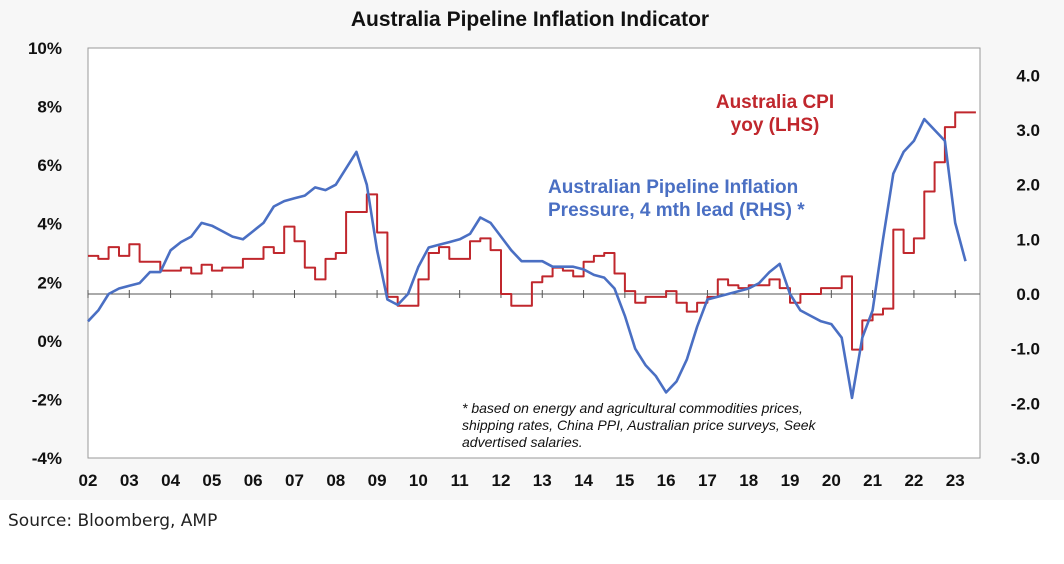  Describe the element at coordinates (775, 125) in the screenshot. I see `cpi-series-label: yoy (LHS)` at that location.